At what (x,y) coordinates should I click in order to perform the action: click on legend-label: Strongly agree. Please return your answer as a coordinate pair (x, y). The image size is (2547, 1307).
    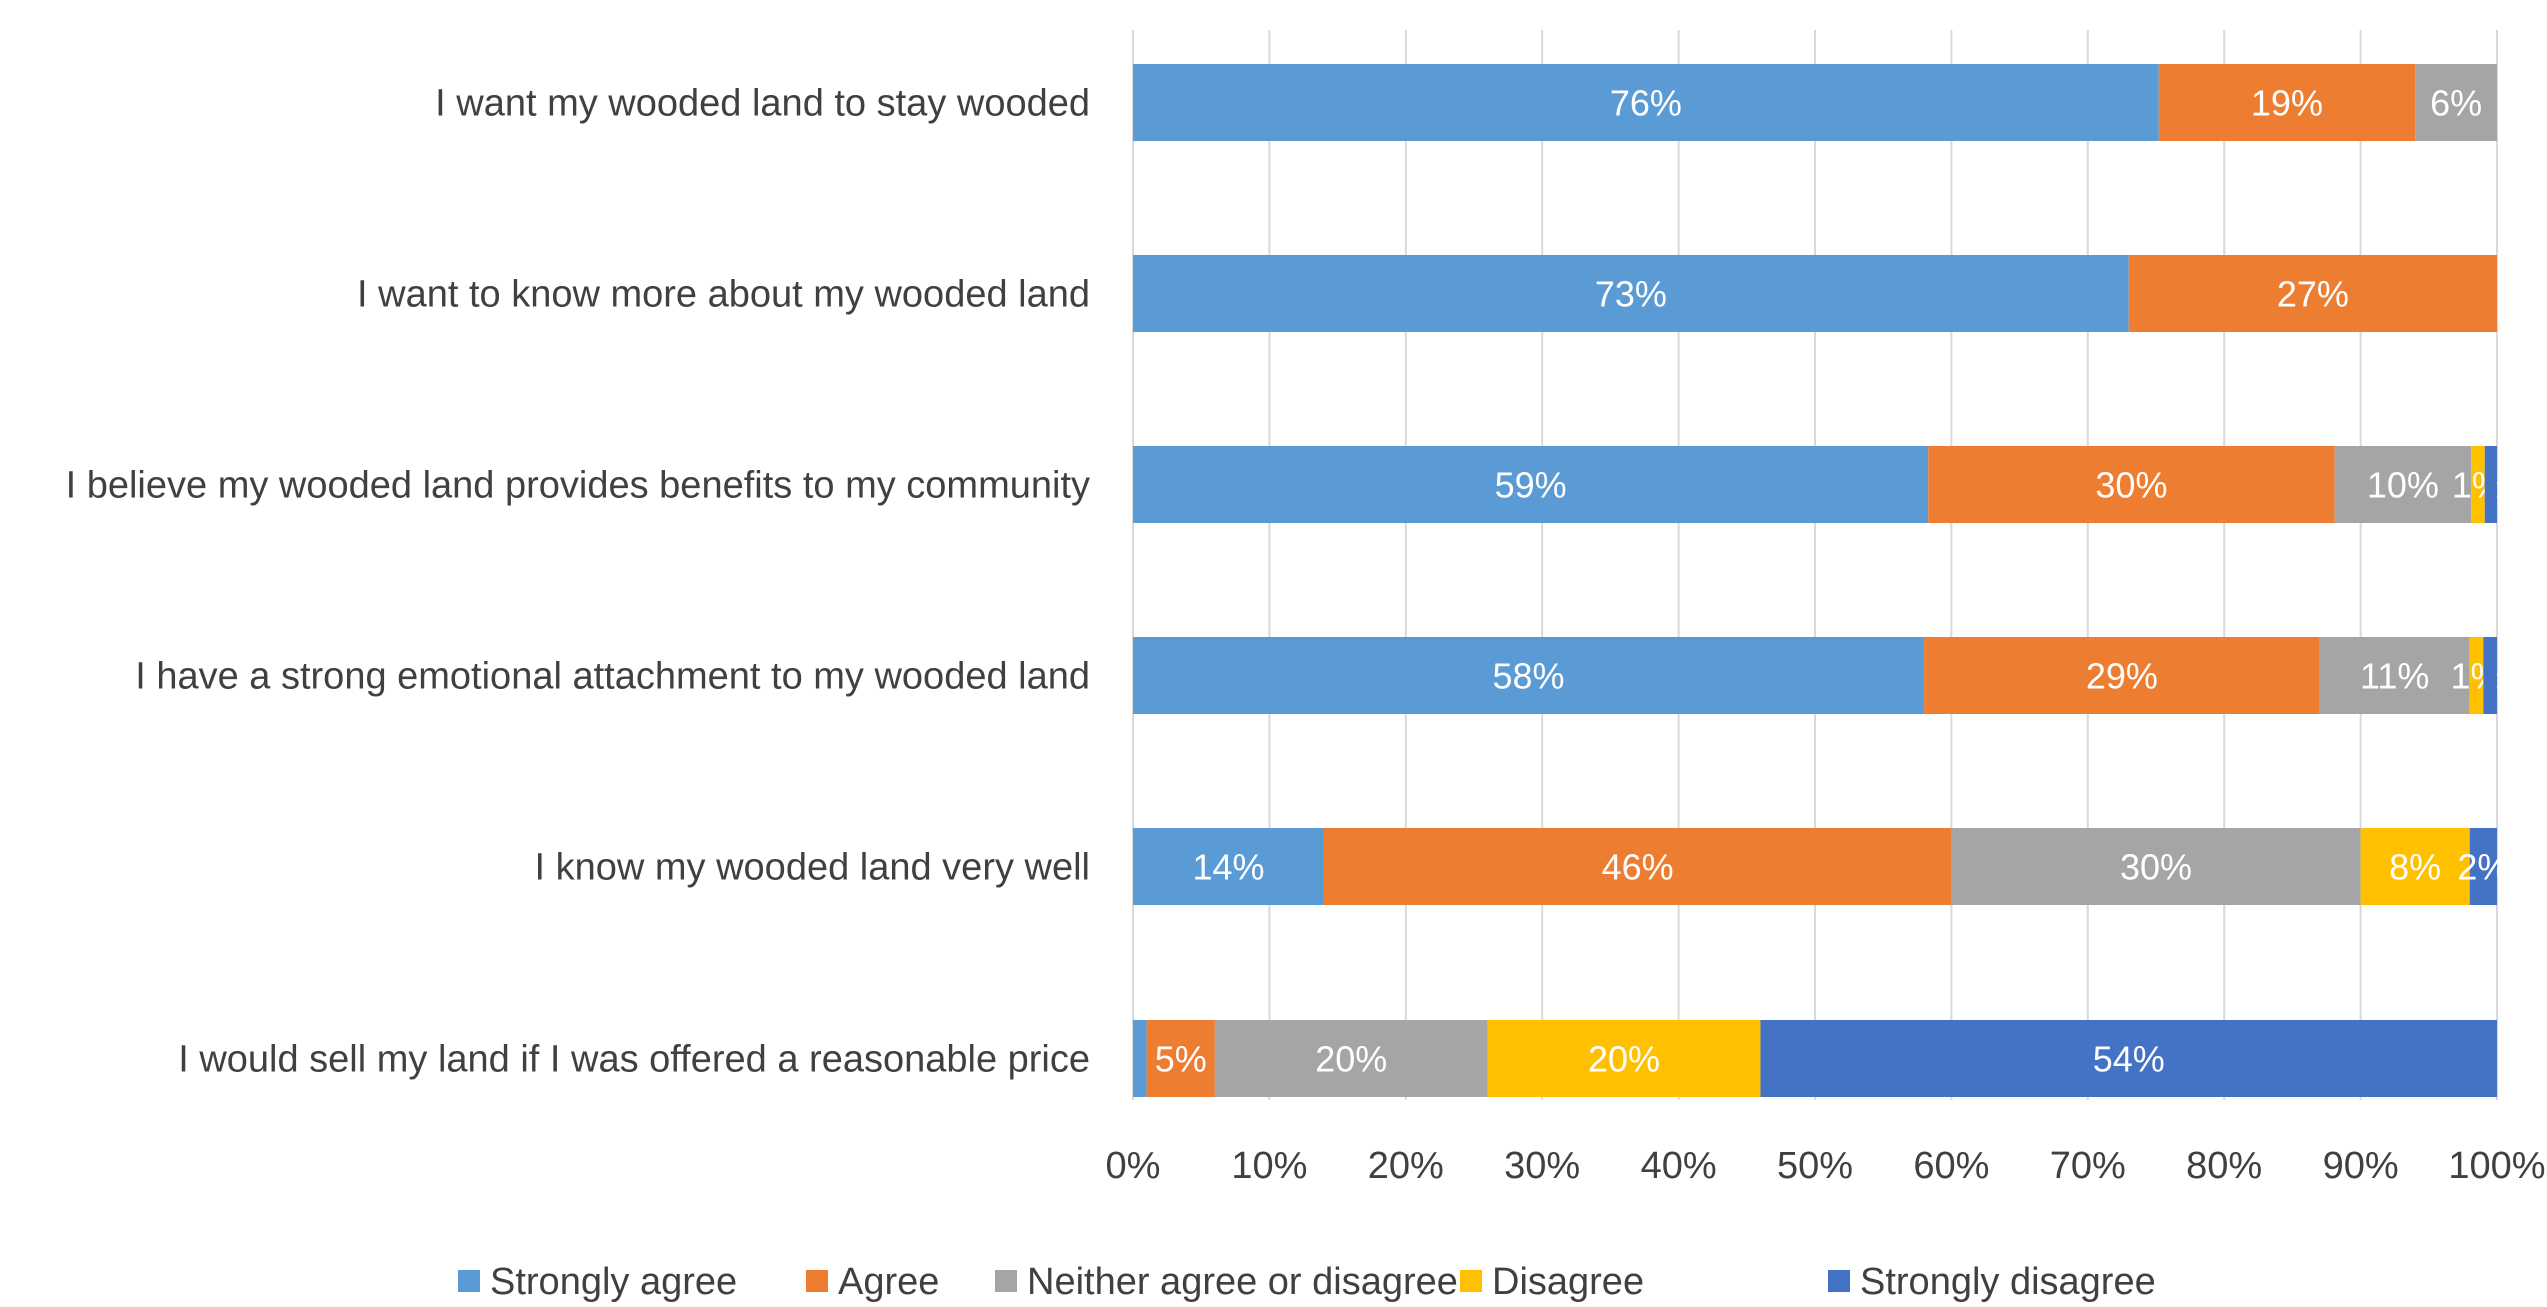
    Looking at the image, I should click on (613, 1282).